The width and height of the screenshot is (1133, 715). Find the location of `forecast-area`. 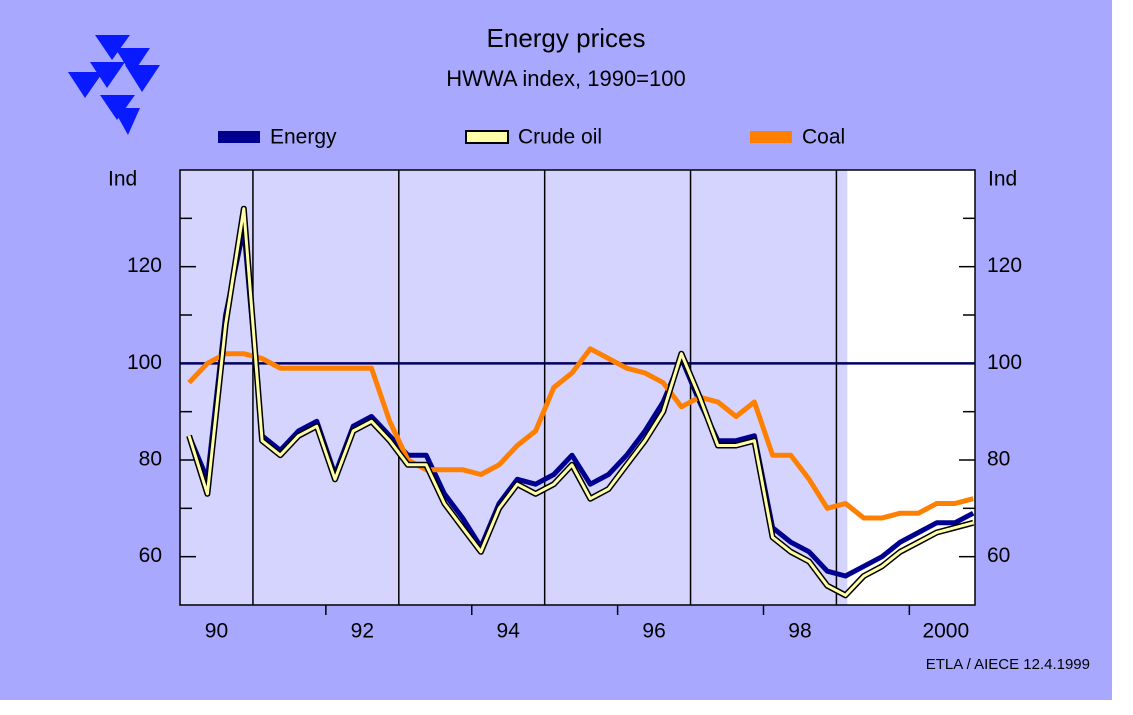

forecast-area is located at coordinates (911, 387).